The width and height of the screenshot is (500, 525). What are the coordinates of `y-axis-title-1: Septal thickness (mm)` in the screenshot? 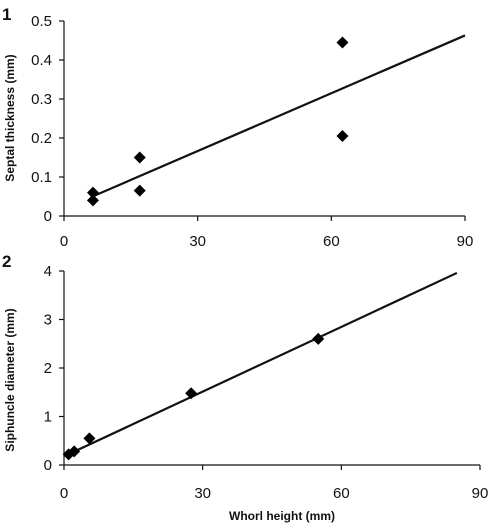 It's located at (10, 117).